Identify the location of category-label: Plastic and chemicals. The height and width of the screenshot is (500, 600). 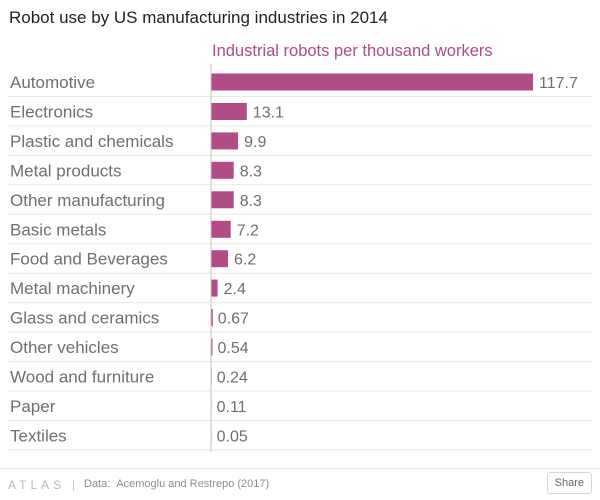
(91, 141).